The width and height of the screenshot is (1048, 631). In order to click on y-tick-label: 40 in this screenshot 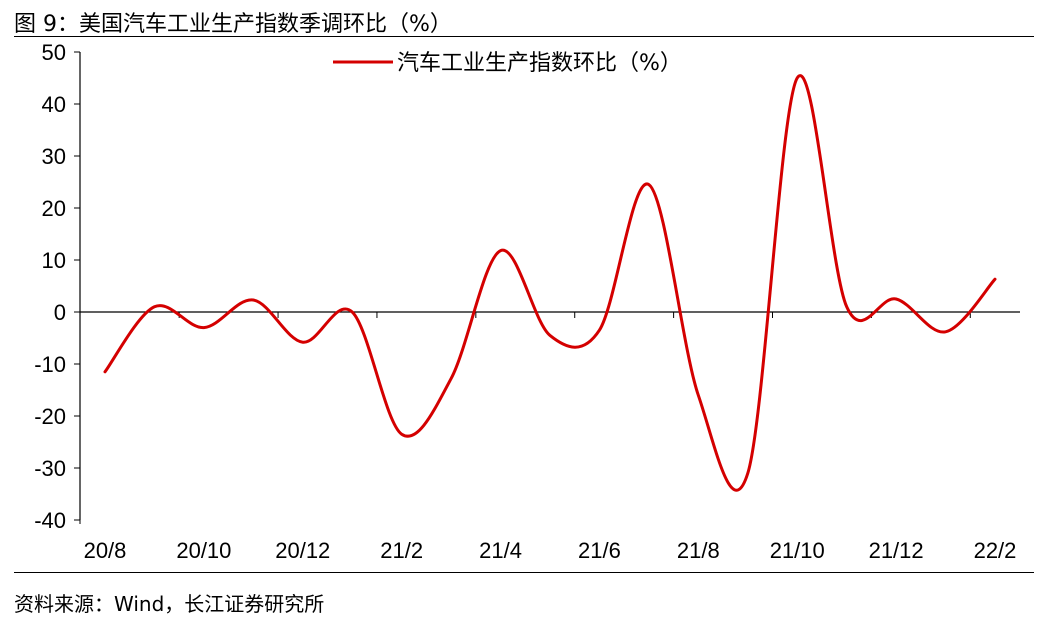, I will do `click(54, 104)`.